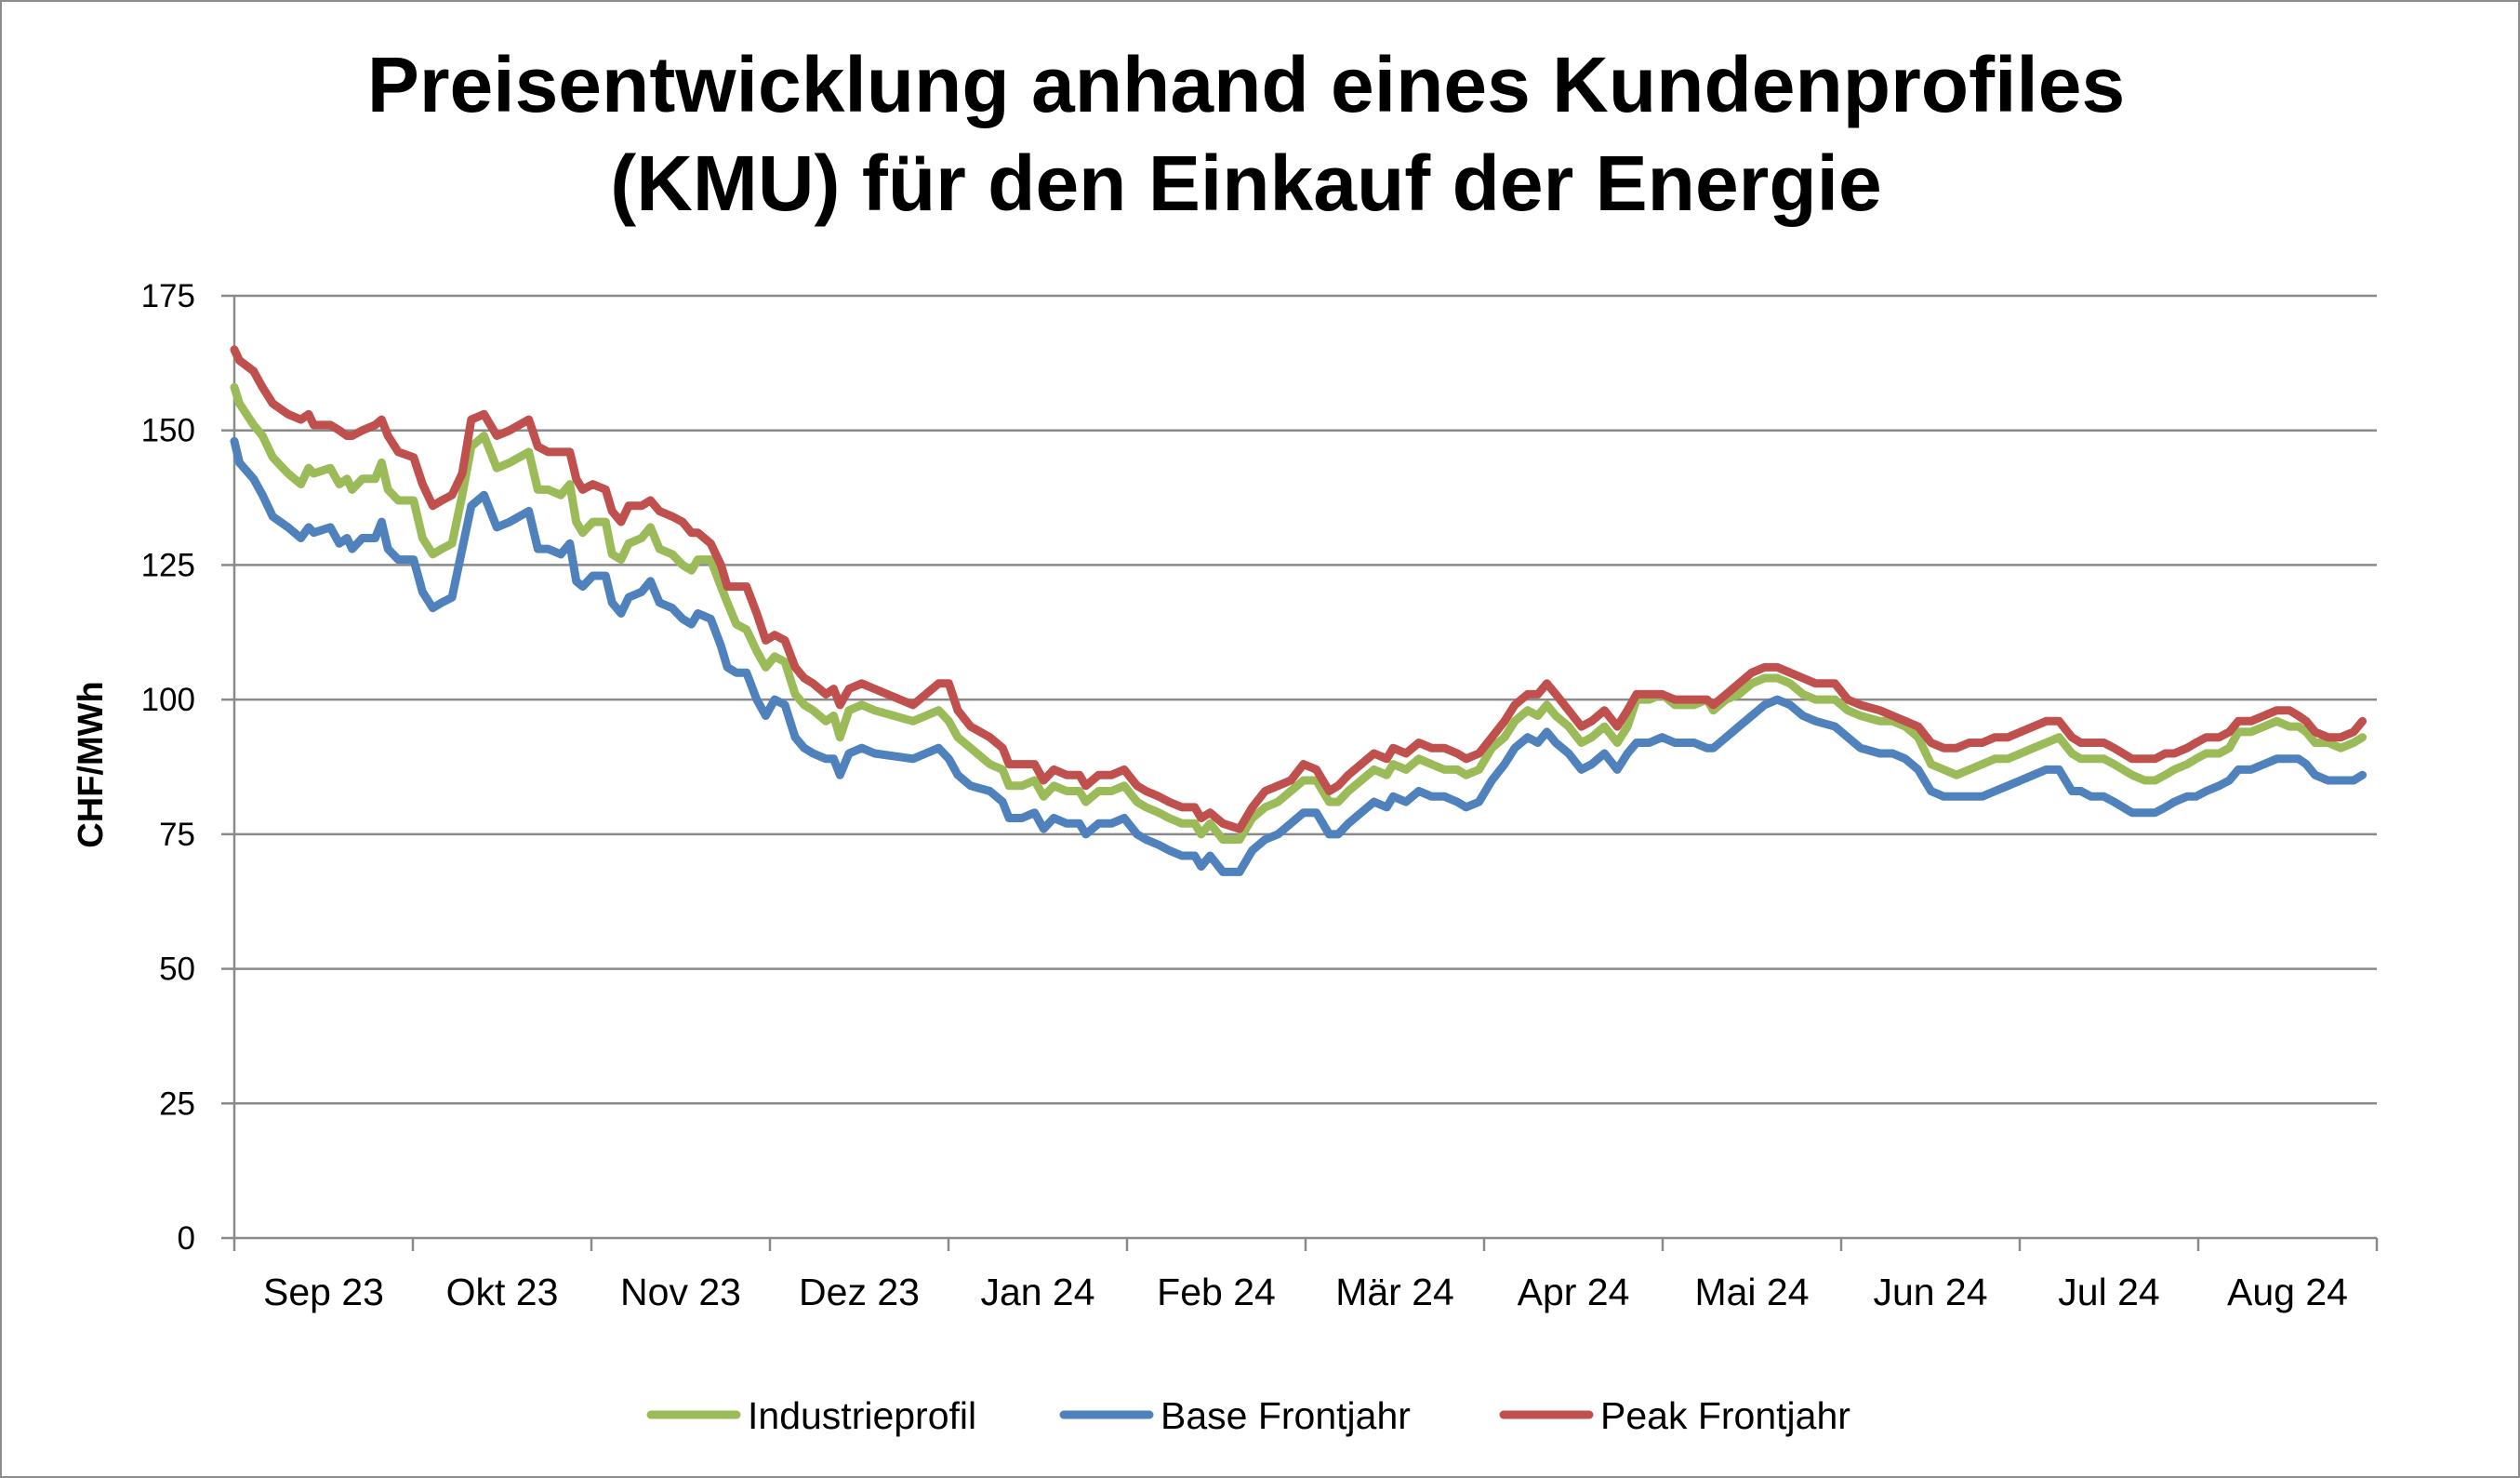  What do you see at coordinates (177, 835) in the screenshot?
I see `y-tick-label: 75` at bounding box center [177, 835].